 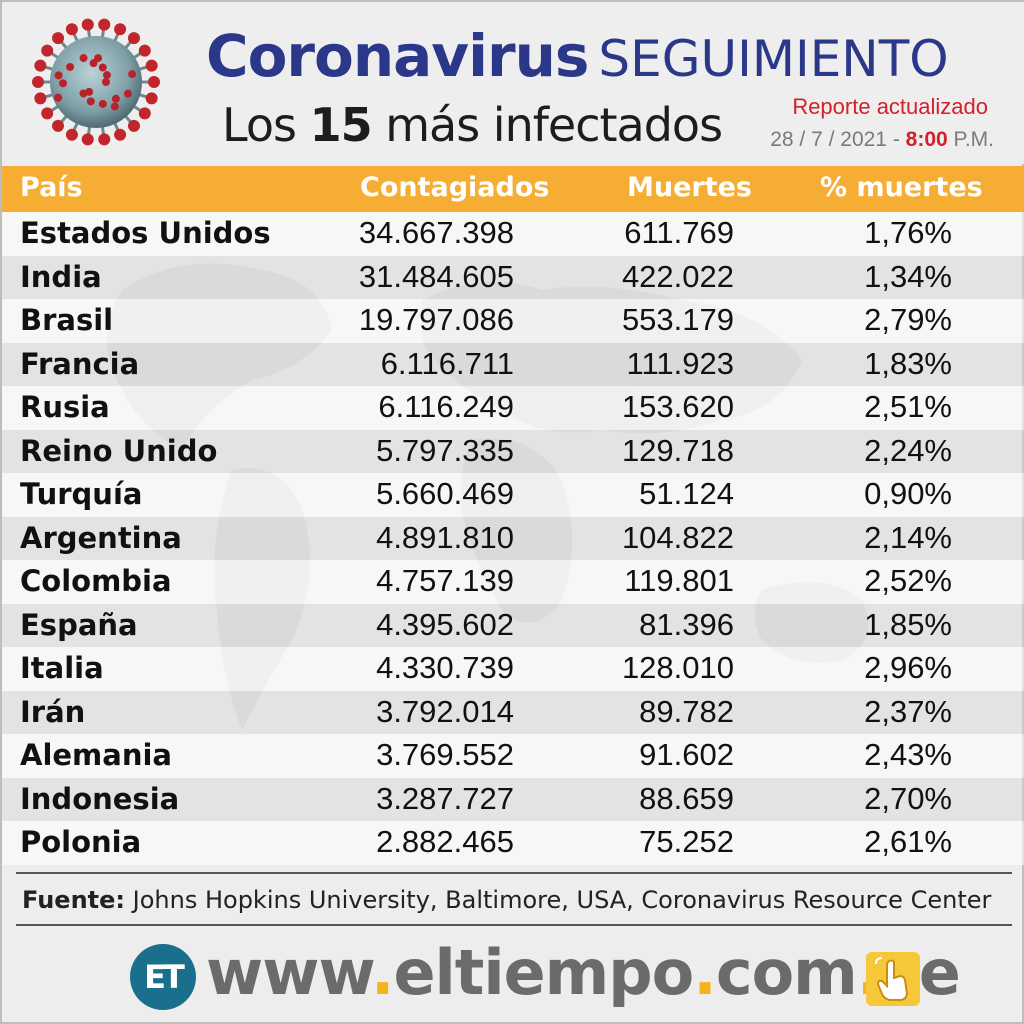 What do you see at coordinates (554, 125) in the screenshot?
I see `subtitle-suffix: más infectados` at bounding box center [554, 125].